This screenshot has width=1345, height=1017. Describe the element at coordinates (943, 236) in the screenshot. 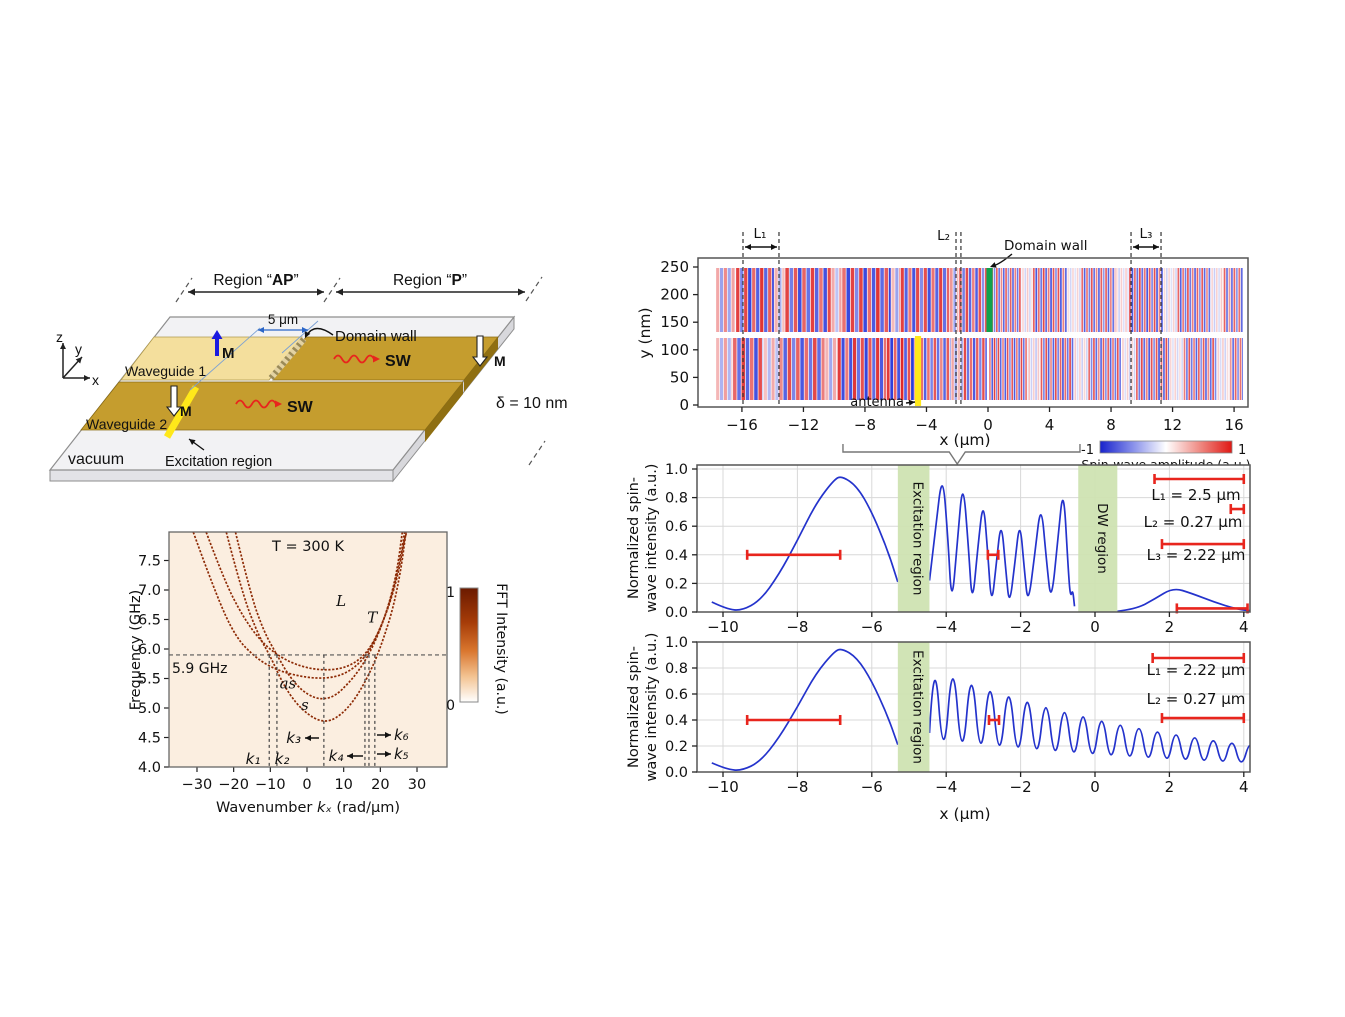

I see `marker-label: L₂` at that location.